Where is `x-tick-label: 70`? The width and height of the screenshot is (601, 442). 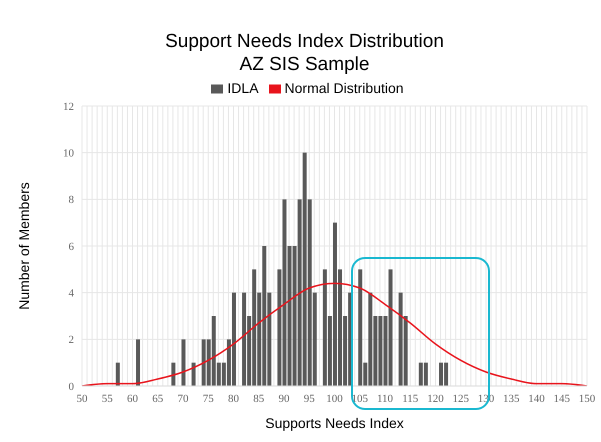
x-tick-label: 70 is located at coordinates (183, 398).